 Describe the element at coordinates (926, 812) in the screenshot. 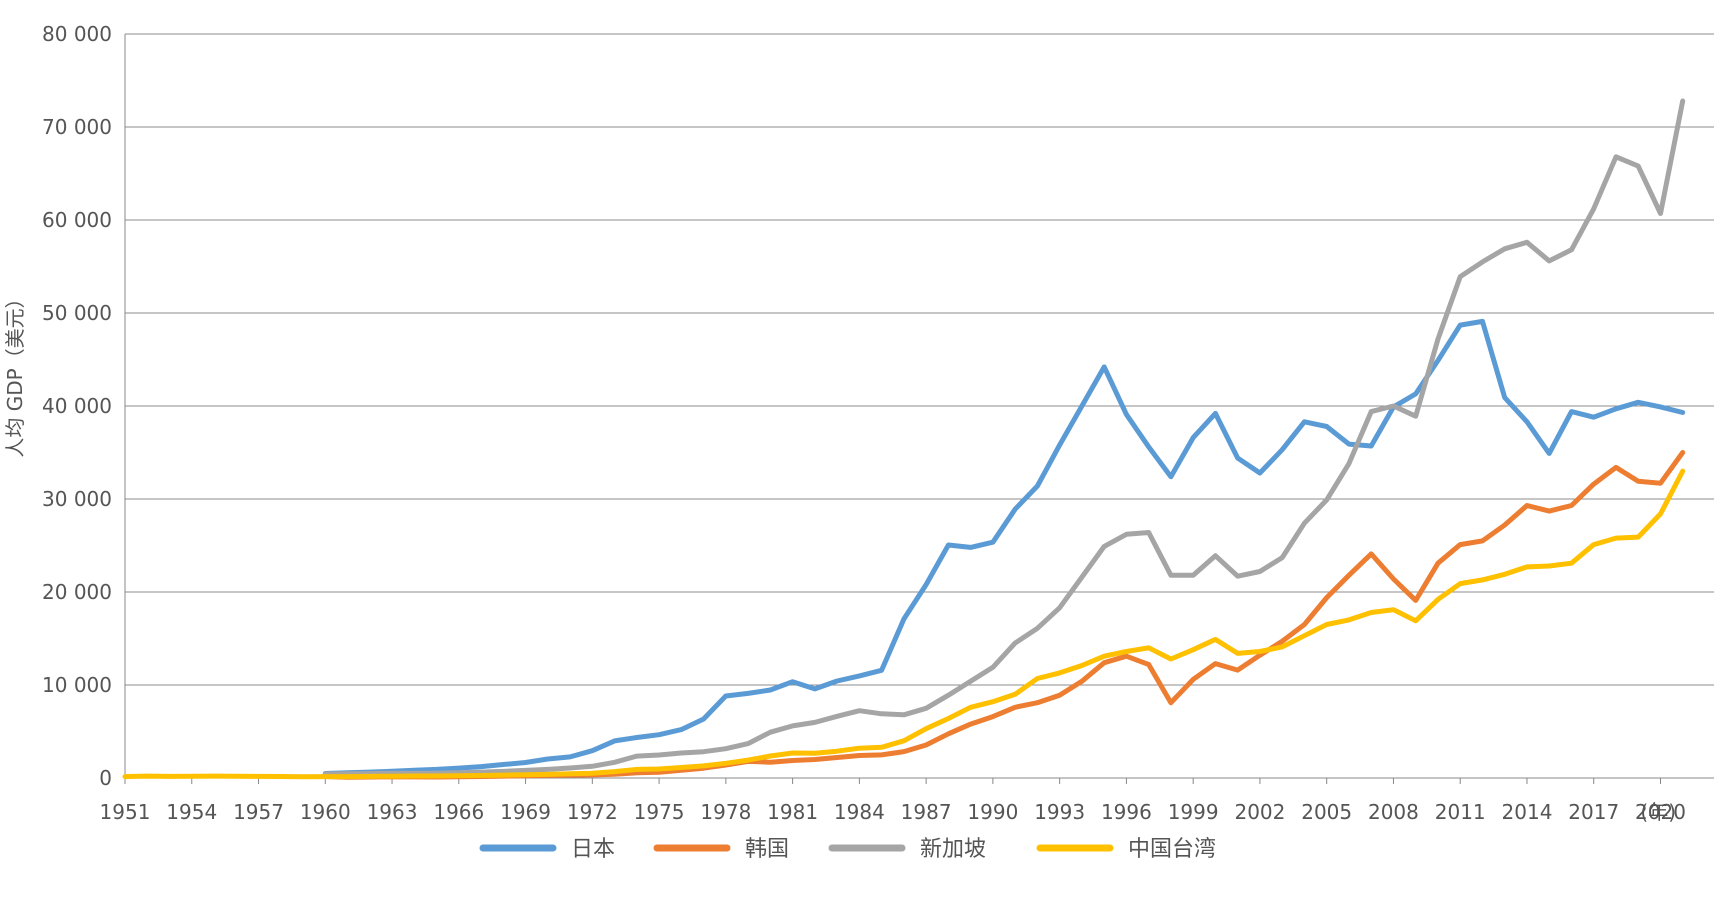

I see `x-tick-label: 1987` at that location.